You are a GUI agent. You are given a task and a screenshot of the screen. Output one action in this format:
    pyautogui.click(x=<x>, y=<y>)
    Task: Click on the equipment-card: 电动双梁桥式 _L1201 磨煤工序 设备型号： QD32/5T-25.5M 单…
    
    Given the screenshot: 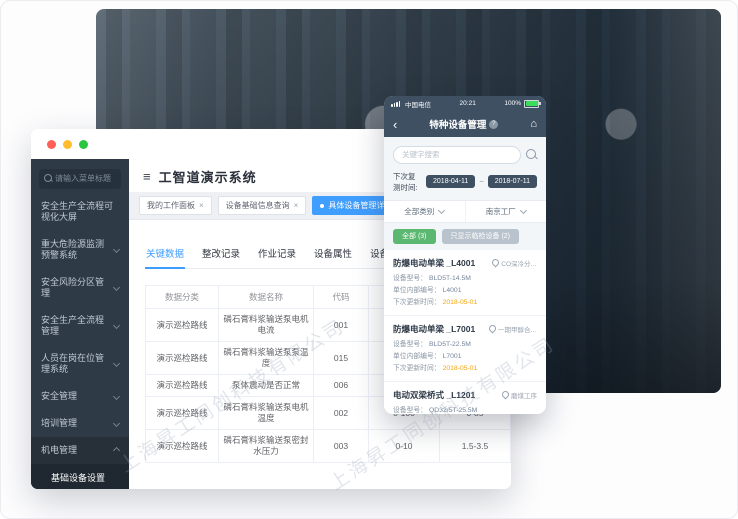 What is the action you would take?
    pyautogui.click(x=465, y=397)
    